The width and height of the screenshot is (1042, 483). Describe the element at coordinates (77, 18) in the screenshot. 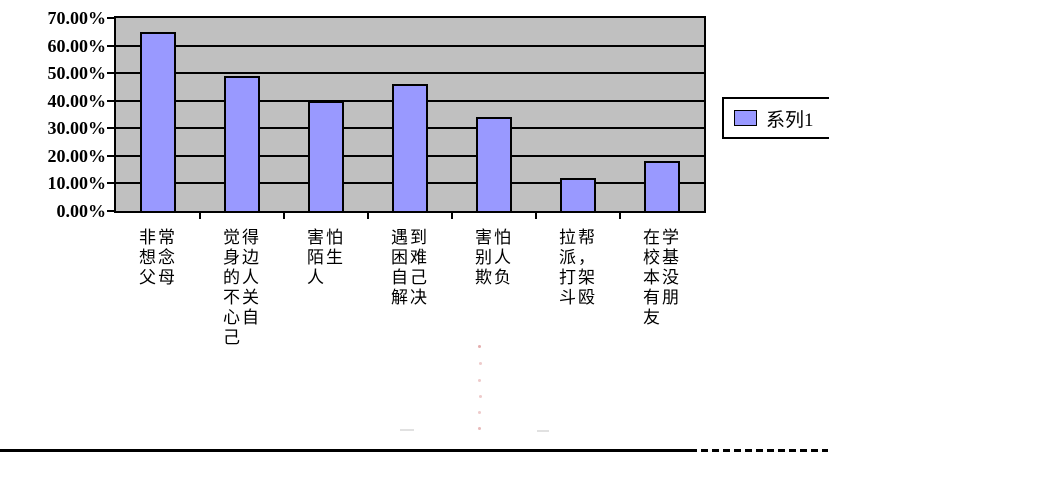

I see `y-tick-label: 70.00%` at that location.